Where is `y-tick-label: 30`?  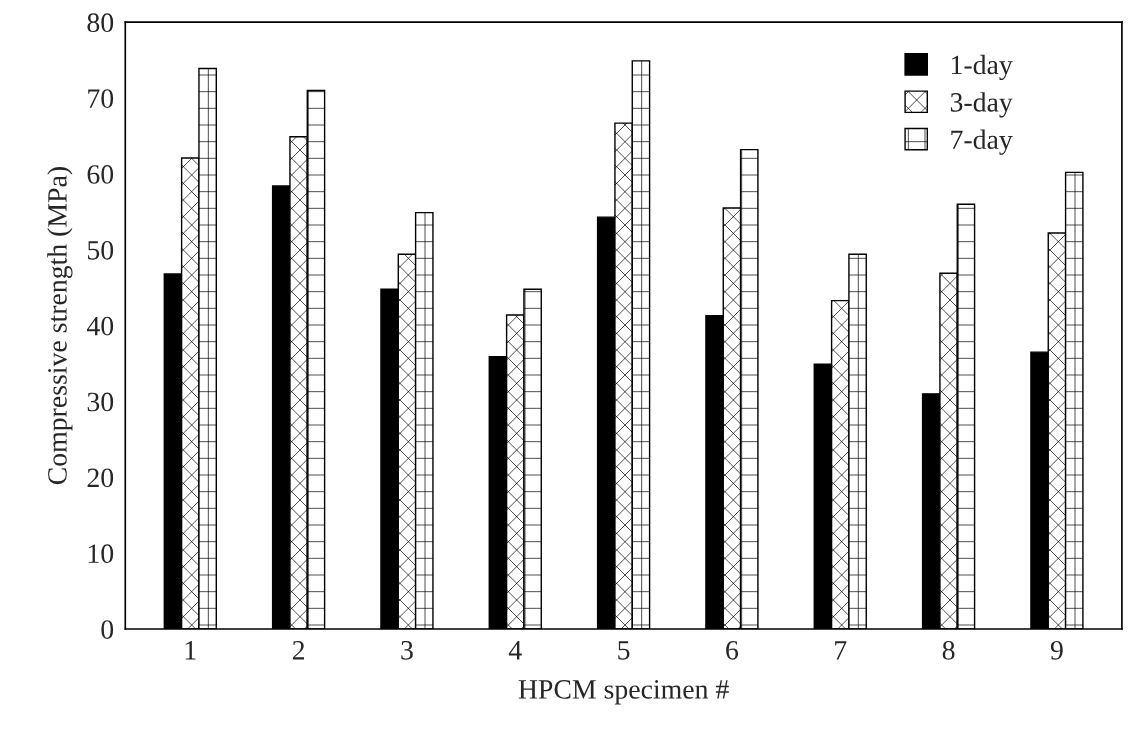 y-tick-label: 30 is located at coordinates (100, 402).